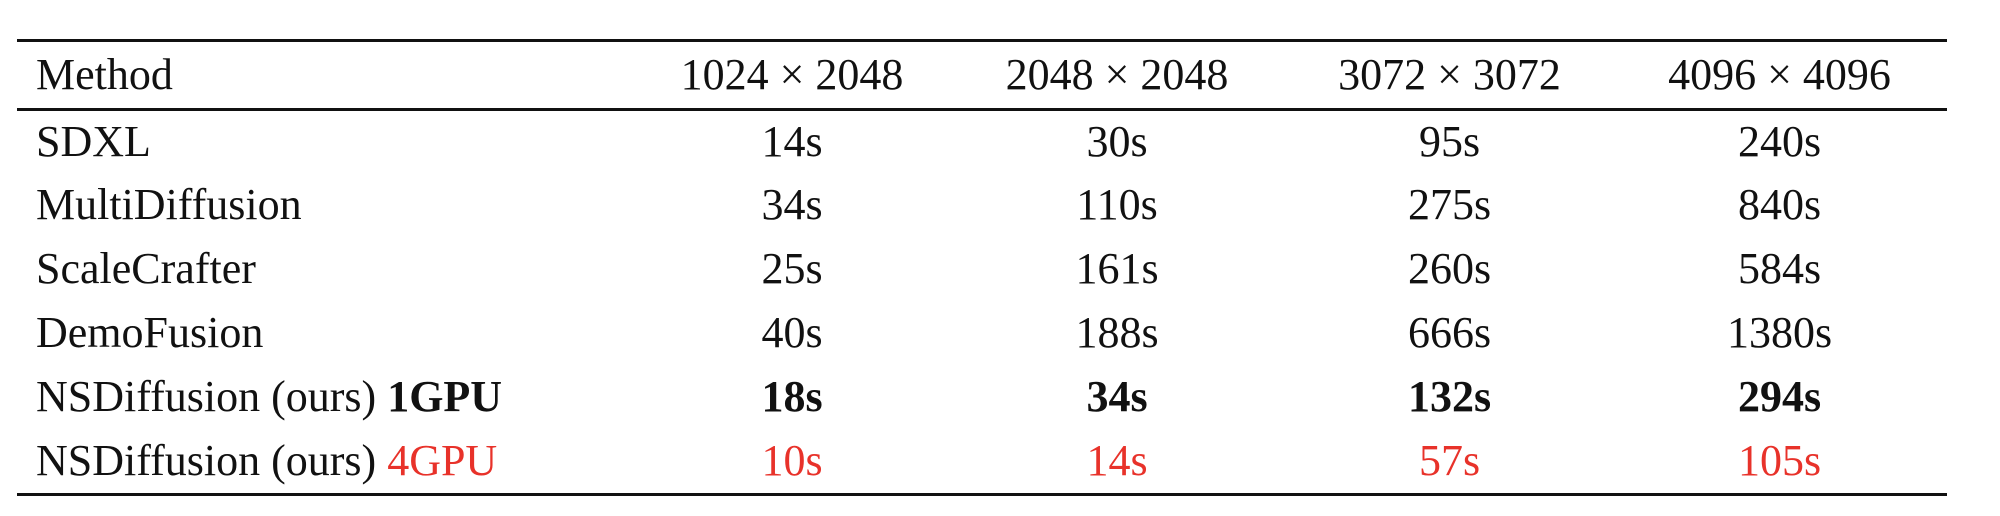 The image size is (2000, 516). Describe the element at coordinates (1779, 141) in the screenshot. I see `row-value: 240s` at that location.